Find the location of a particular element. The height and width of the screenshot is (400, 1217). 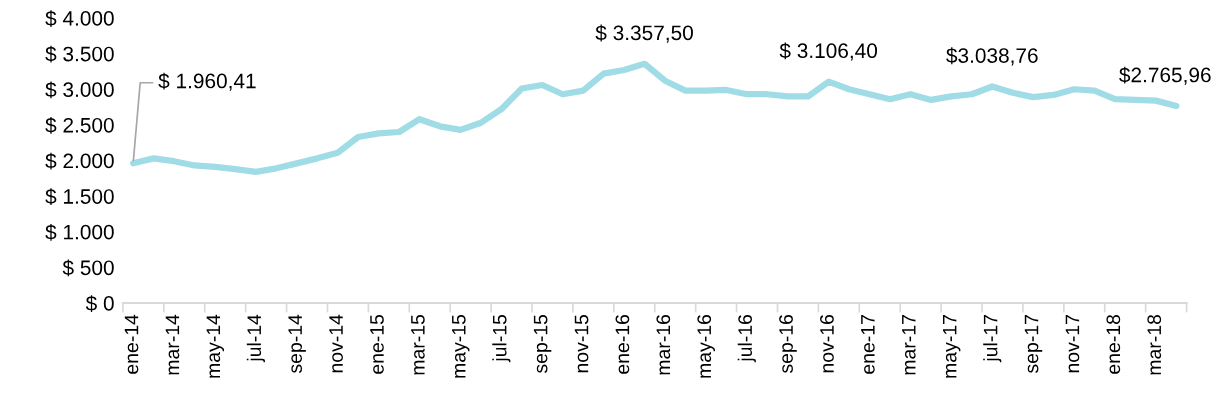

x-tick-label: nov-16 is located at coordinates (827, 343).